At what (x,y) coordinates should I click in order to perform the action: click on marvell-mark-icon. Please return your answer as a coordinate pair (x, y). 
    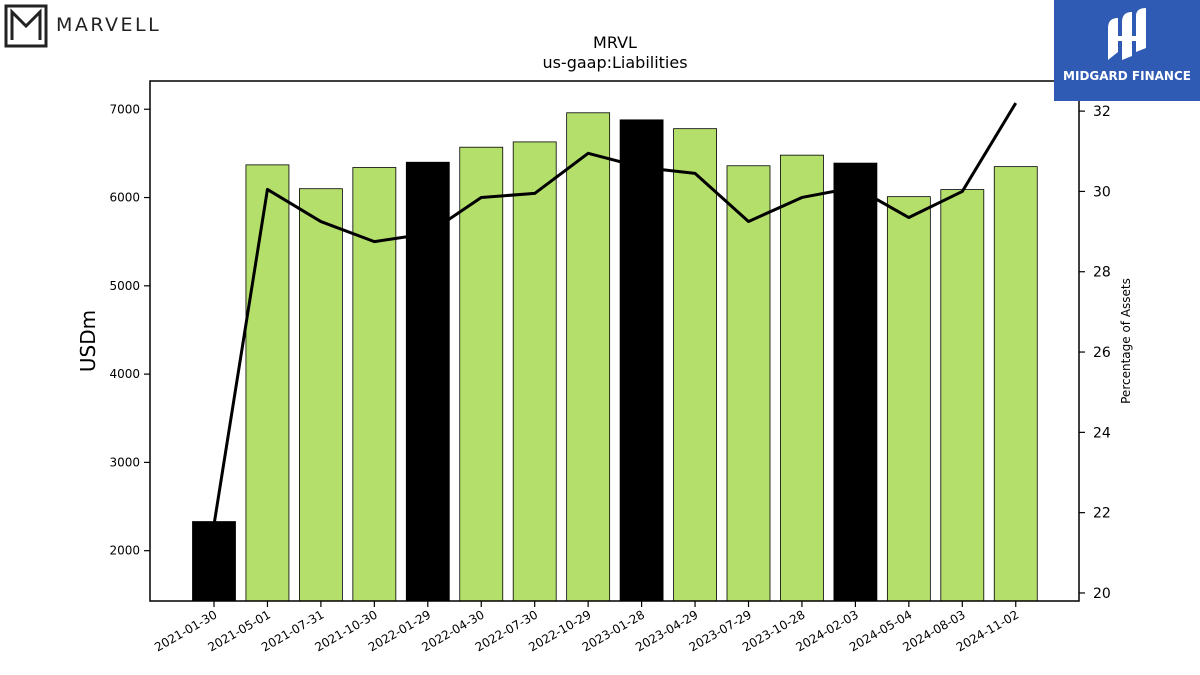
    Looking at the image, I should click on (26, 26).